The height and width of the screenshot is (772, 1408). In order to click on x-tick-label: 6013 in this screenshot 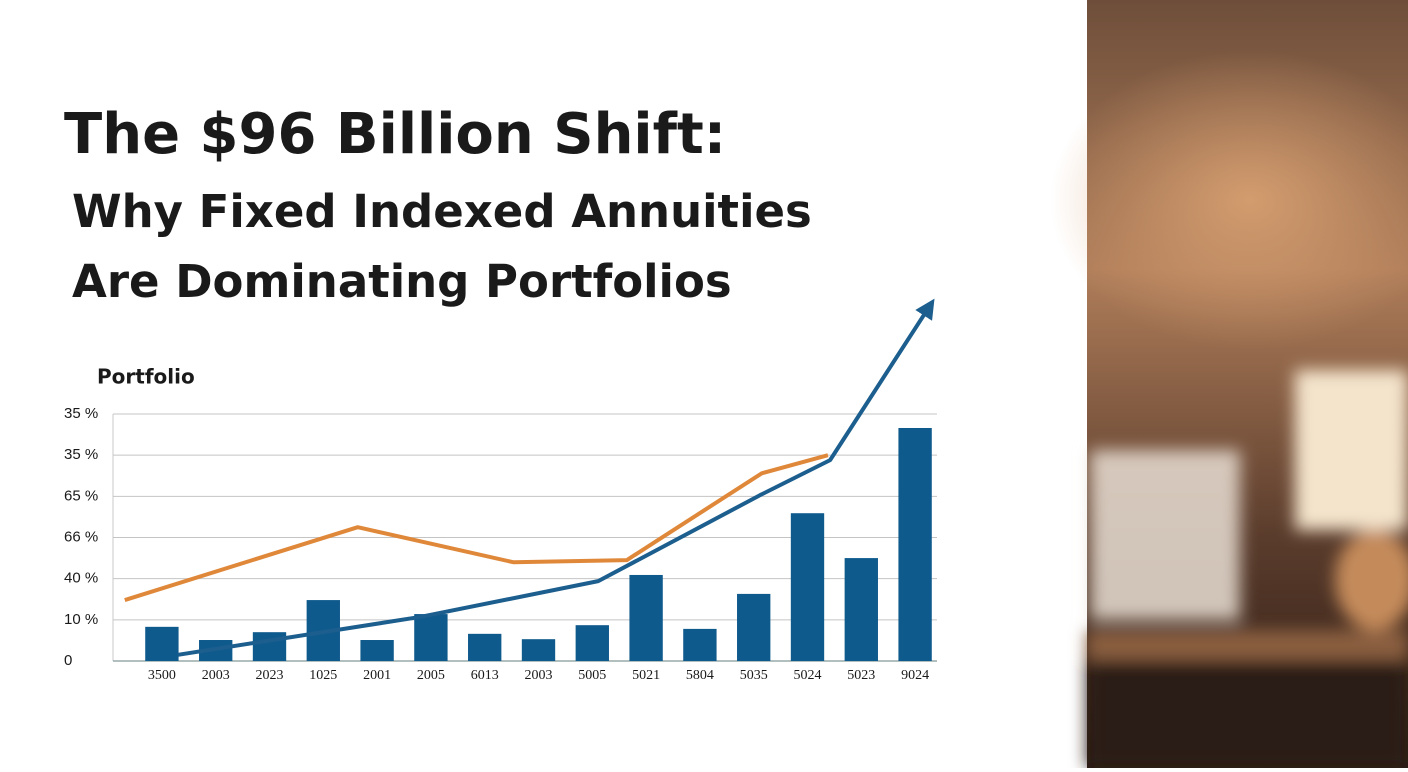, I will do `click(485, 675)`.